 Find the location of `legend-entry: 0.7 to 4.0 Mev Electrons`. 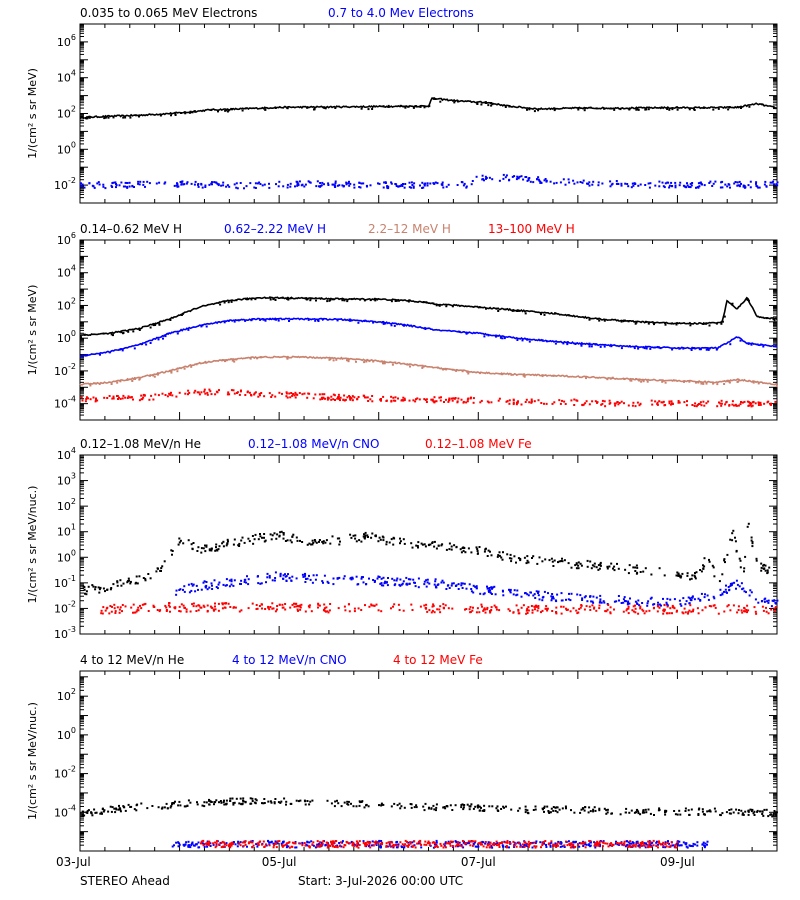

legend-entry: 0.7 to 4.0 Mev Electrons is located at coordinates (401, 13).